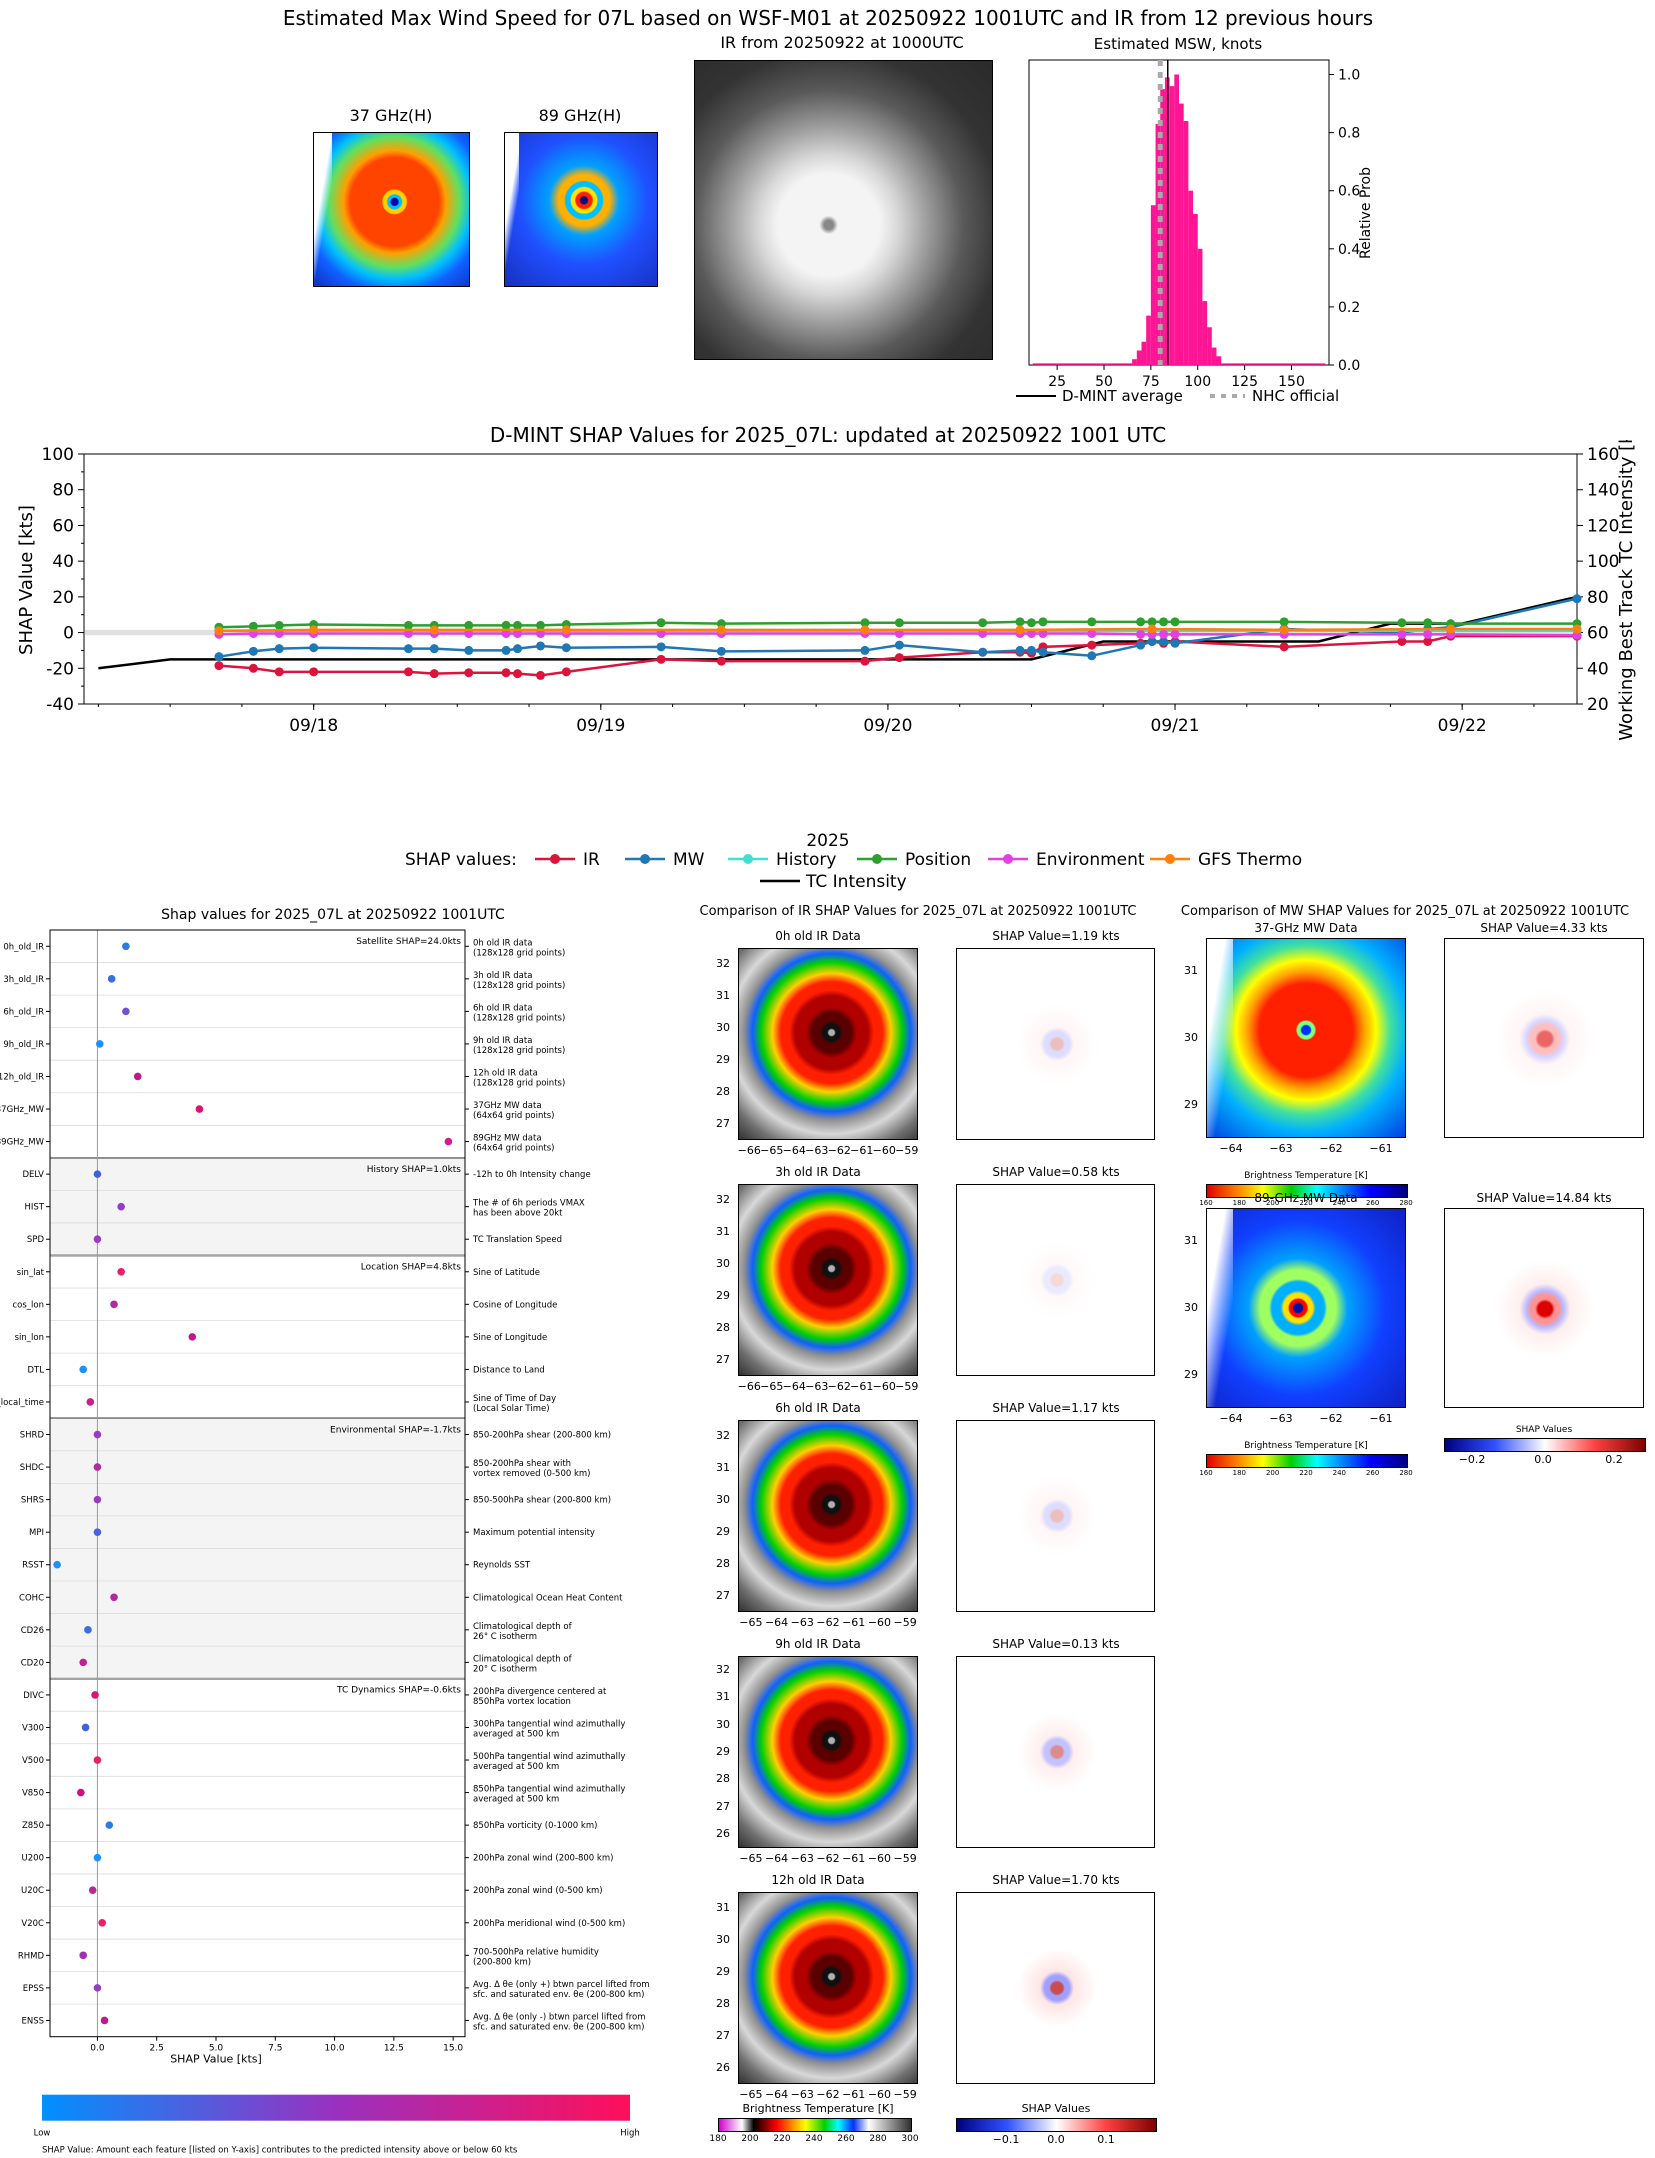 This screenshot has height=2158, width=1655. What do you see at coordinates (216, 2059) in the screenshot?
I see `shap-xlabel: SHAP Value [kts]` at bounding box center [216, 2059].